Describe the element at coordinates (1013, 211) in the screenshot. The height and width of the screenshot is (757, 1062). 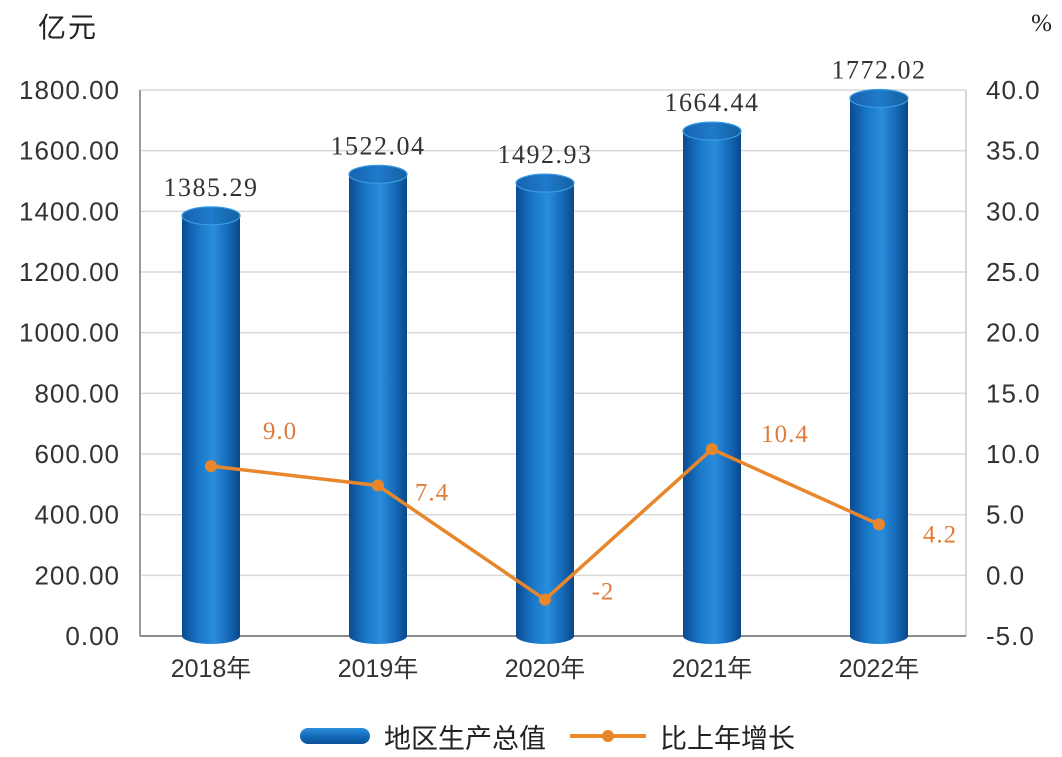
I see `y2-tick-label: 30.0` at that location.